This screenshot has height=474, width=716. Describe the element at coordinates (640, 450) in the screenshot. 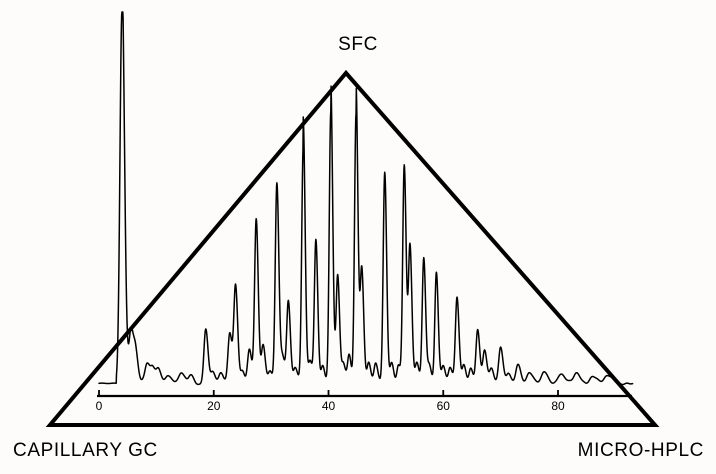

I see `bottom-right-label-micro-hplc: MICRO-HPLC` at that location.